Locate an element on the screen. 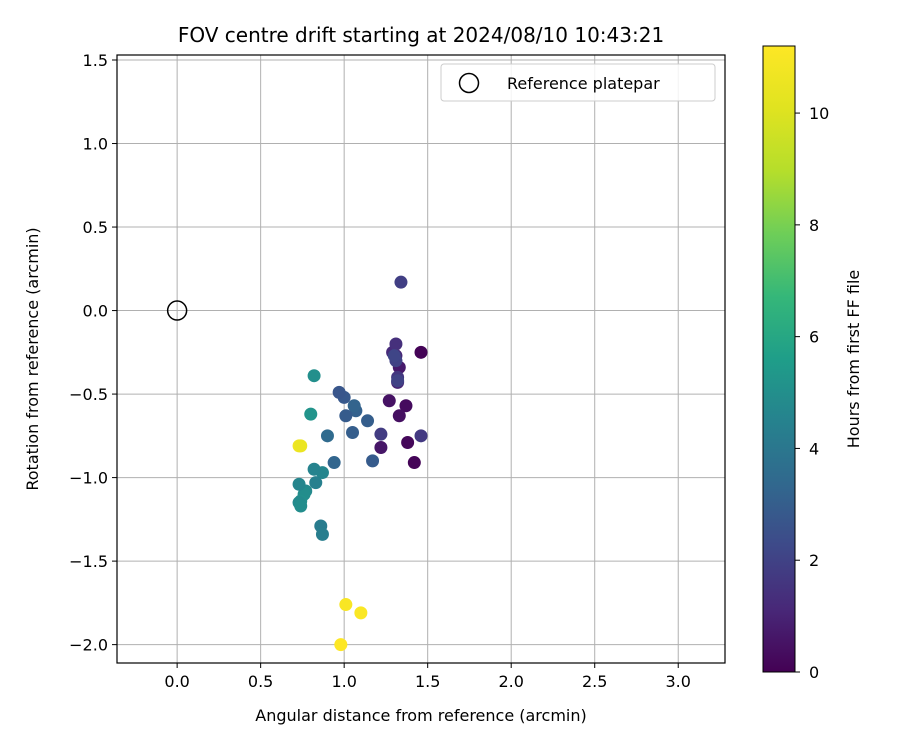 The width and height of the screenshot is (900, 750). colorbar-tick-label: 10 is located at coordinates (819, 113).